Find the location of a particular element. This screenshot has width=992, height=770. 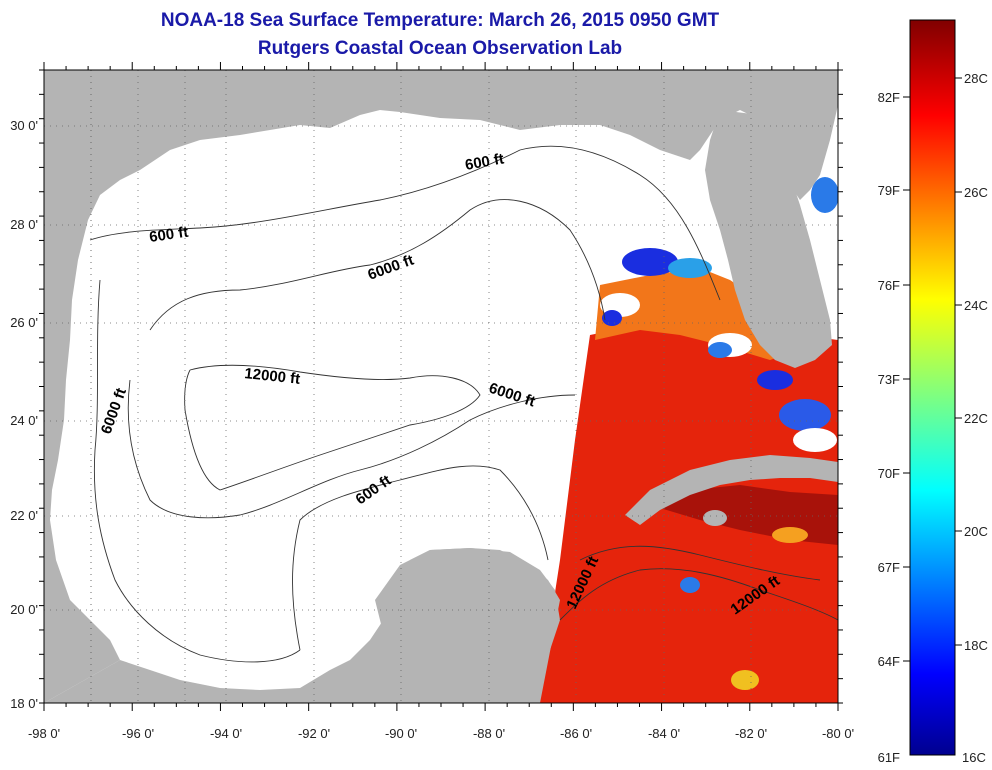

lat-tick-label: 26 0' is located at coordinates (24, 322).